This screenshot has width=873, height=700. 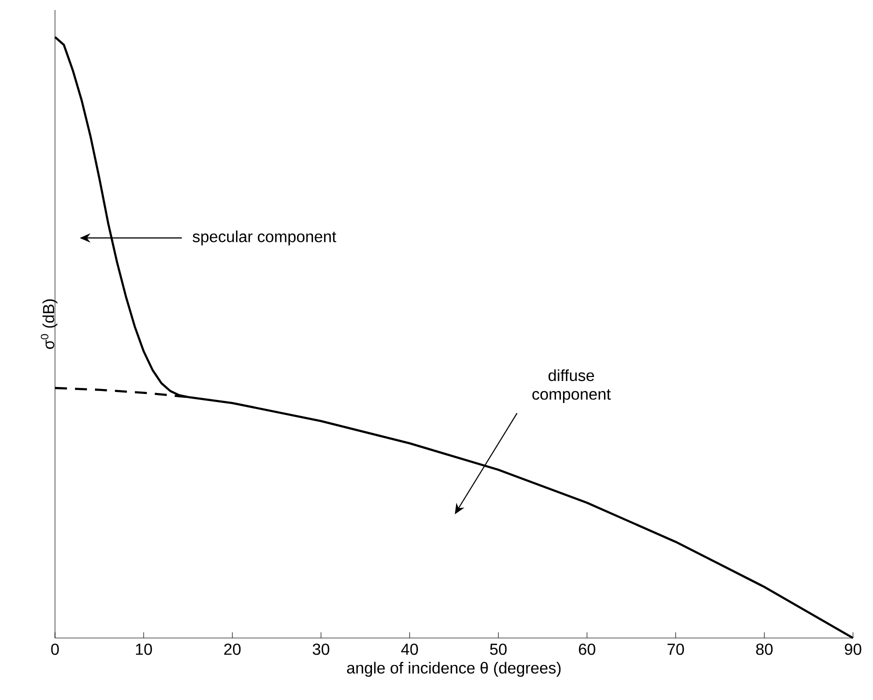 I want to click on x-tick-label: 80, so click(x=764, y=649).